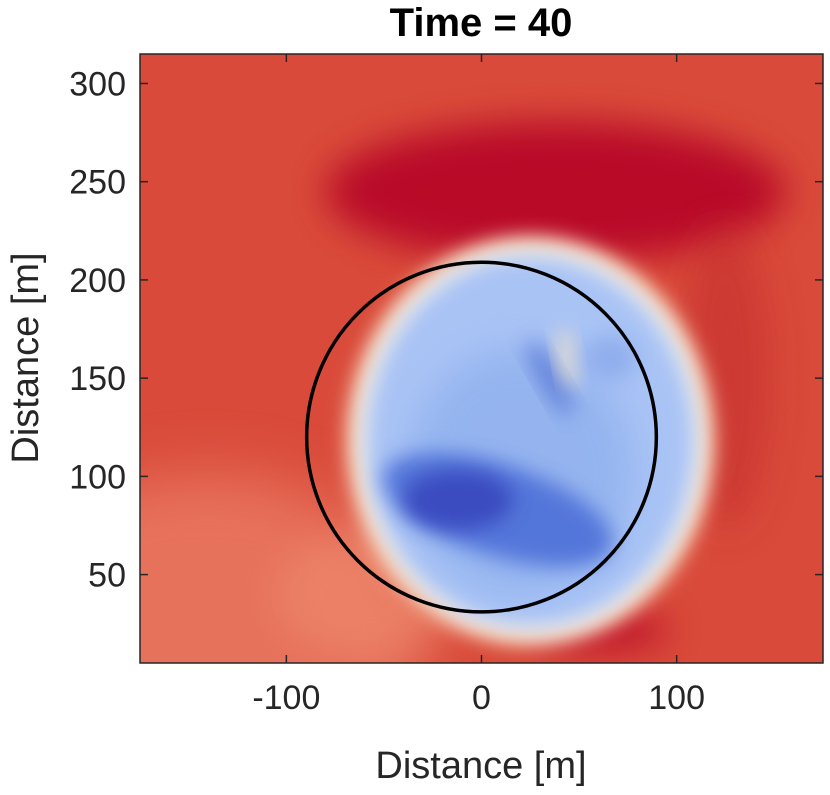  What do you see at coordinates (97, 379) in the screenshot?
I see `y-tick-label: 150` at bounding box center [97, 379].